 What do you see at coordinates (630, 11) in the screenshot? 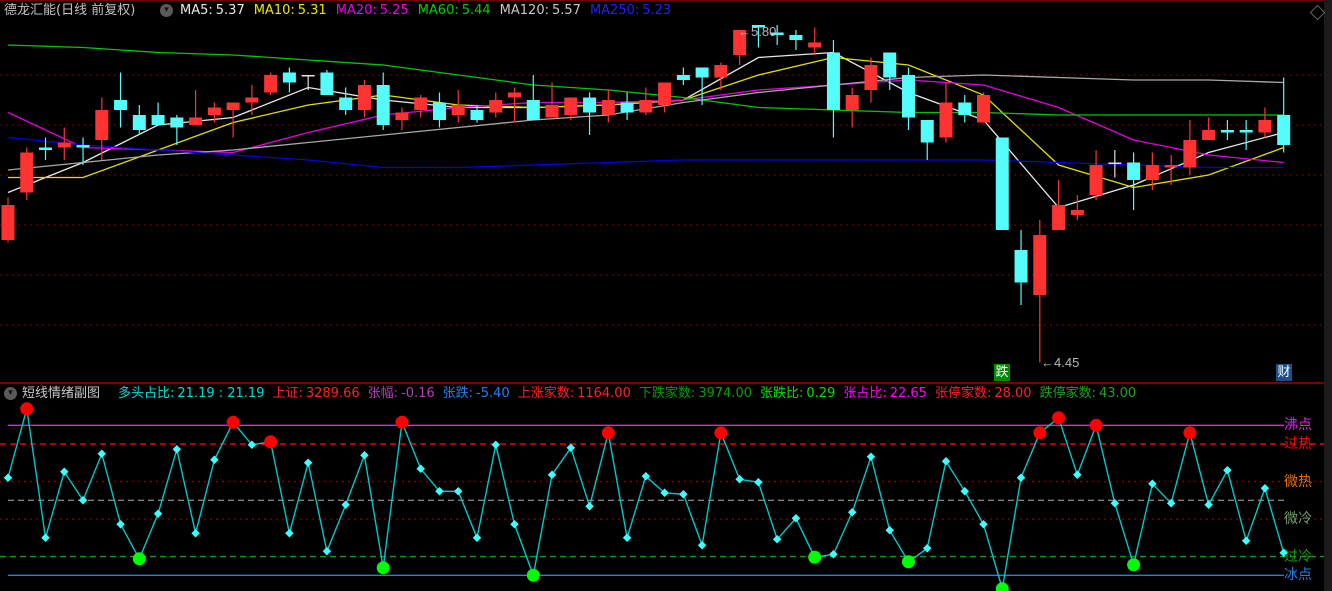
I see `legend-item: MA250: 5.23` at bounding box center [630, 11].